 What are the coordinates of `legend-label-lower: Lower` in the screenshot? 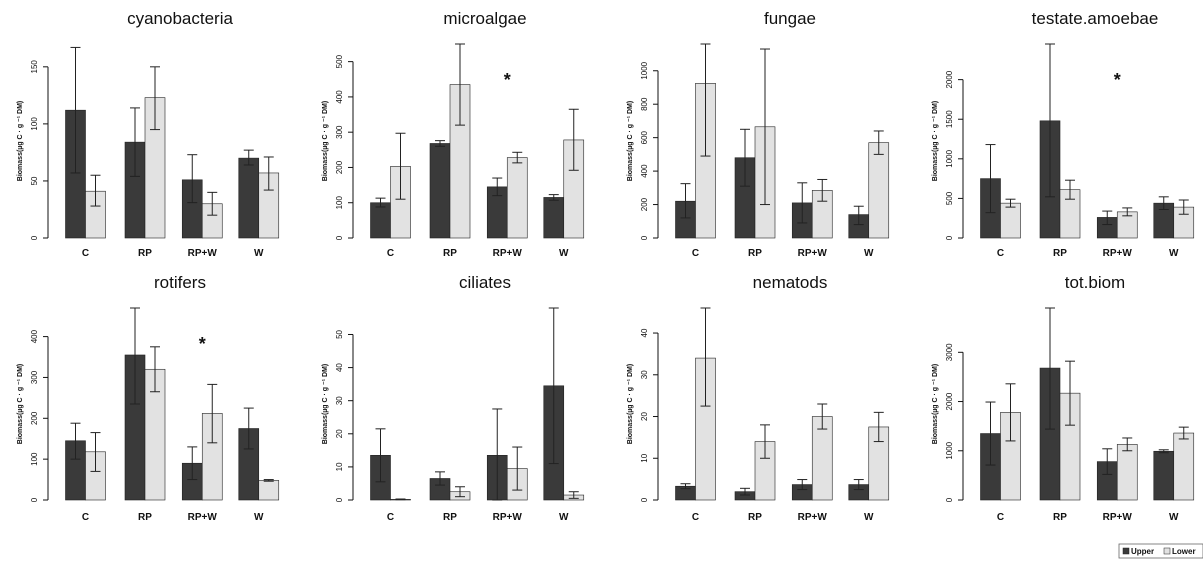 It's located at (1184, 551).